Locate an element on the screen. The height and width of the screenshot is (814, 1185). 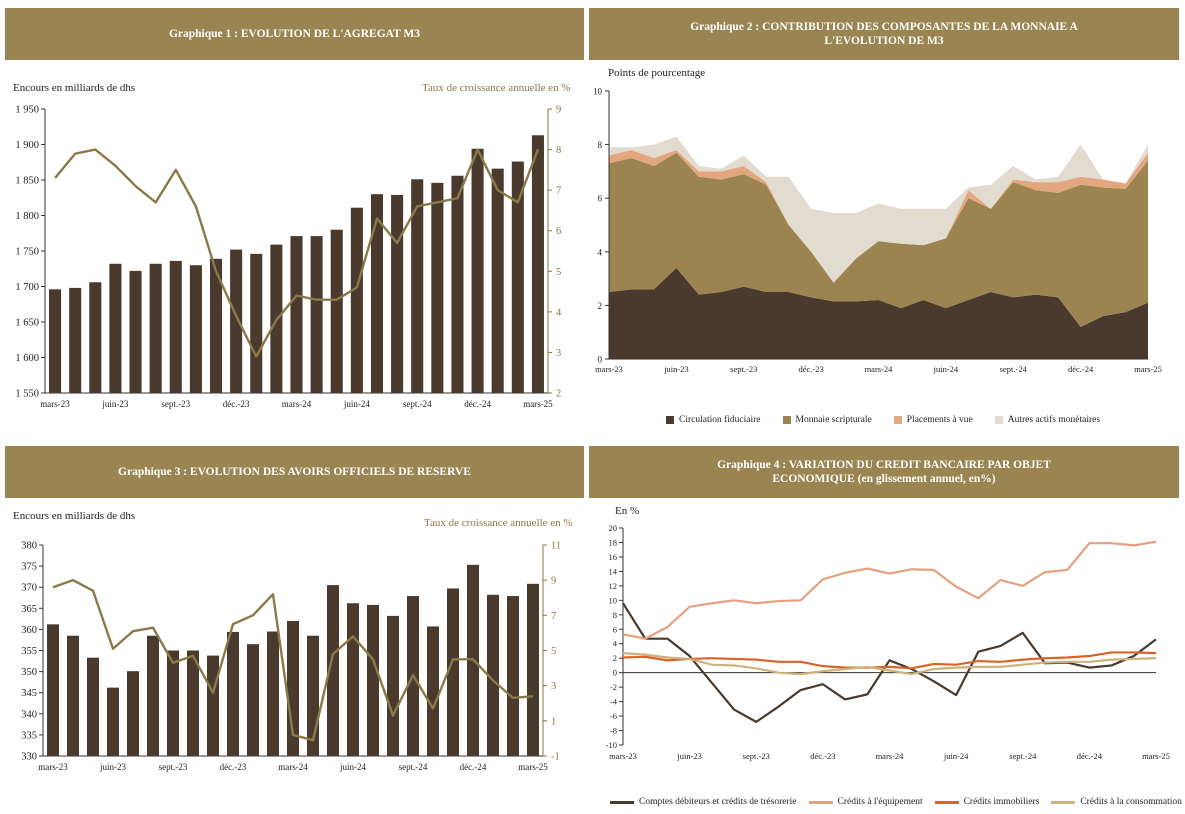
y-tick-label: 1 800 is located at coordinates (27, 216).